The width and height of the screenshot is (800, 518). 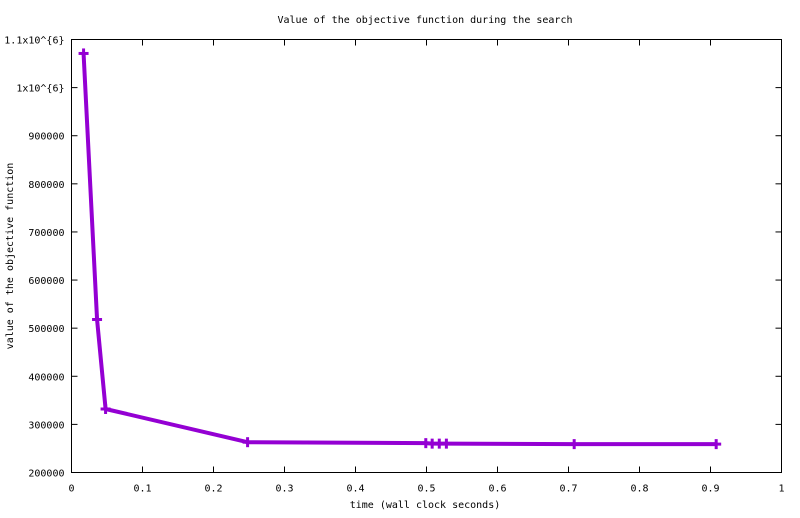 What do you see at coordinates (355, 489) in the screenshot?
I see `x-tick-label: 0.4` at bounding box center [355, 489].